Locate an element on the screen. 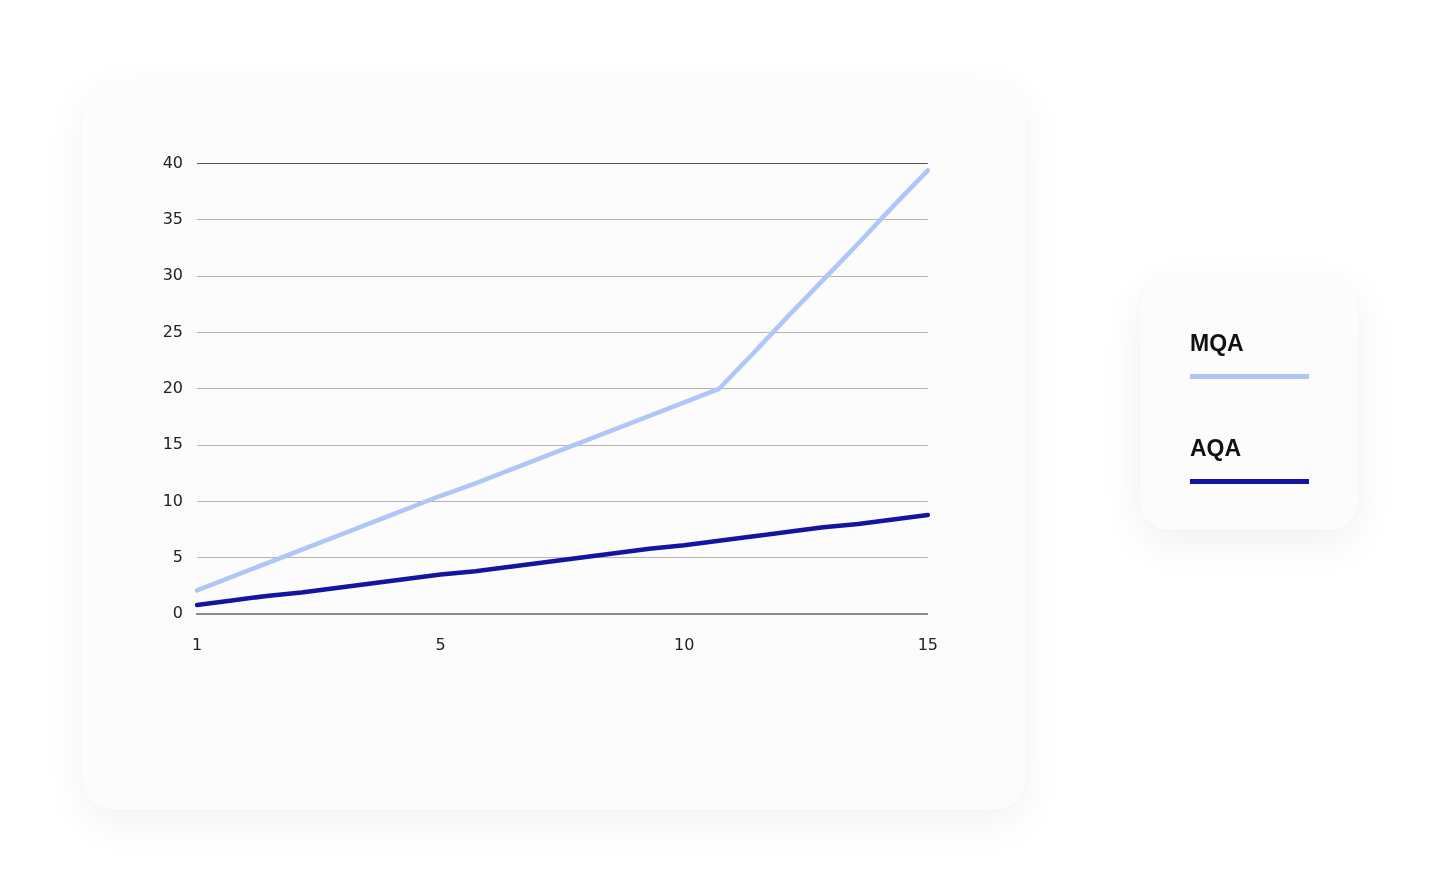  text: AQA is located at coordinates (1216, 448).